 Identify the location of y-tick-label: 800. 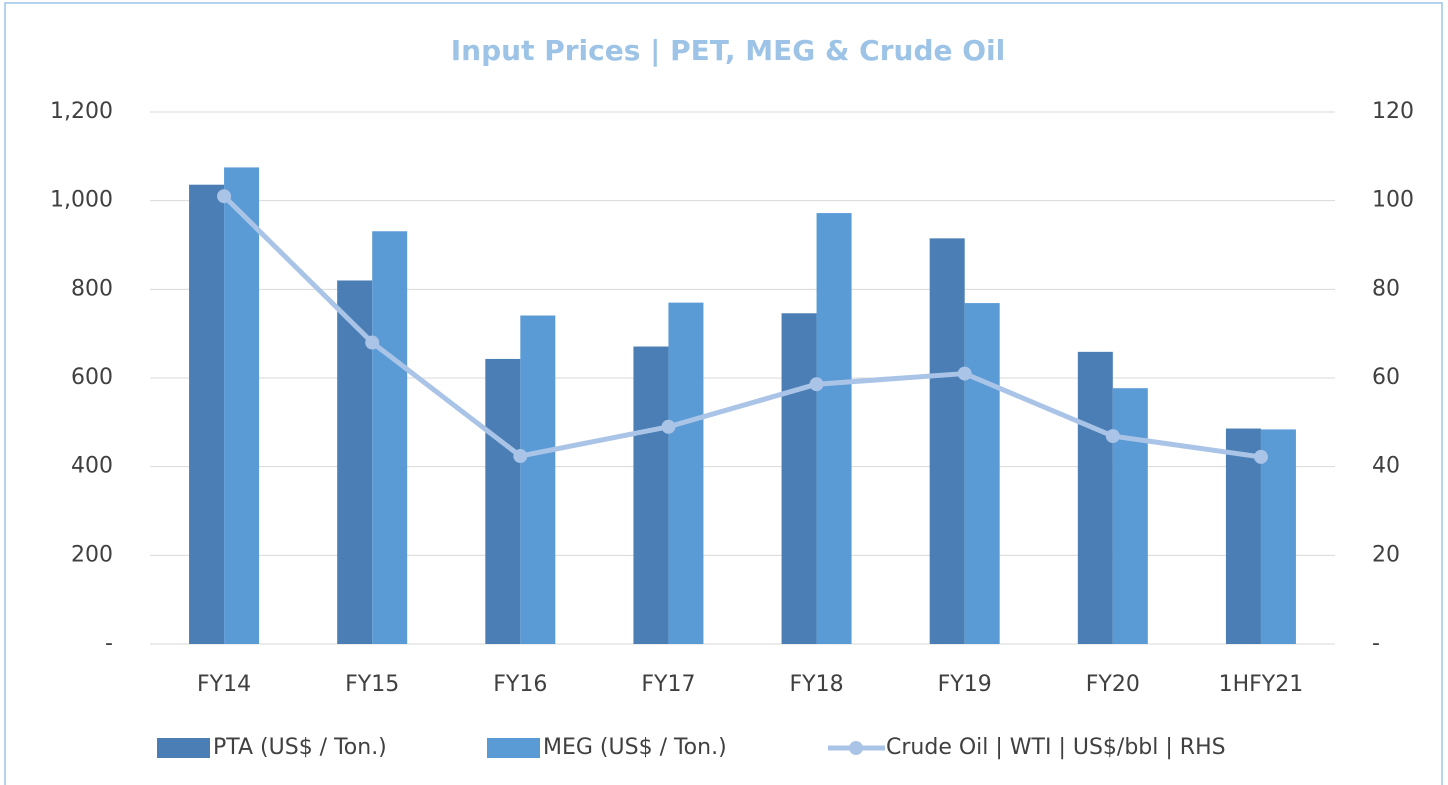
(92, 288).